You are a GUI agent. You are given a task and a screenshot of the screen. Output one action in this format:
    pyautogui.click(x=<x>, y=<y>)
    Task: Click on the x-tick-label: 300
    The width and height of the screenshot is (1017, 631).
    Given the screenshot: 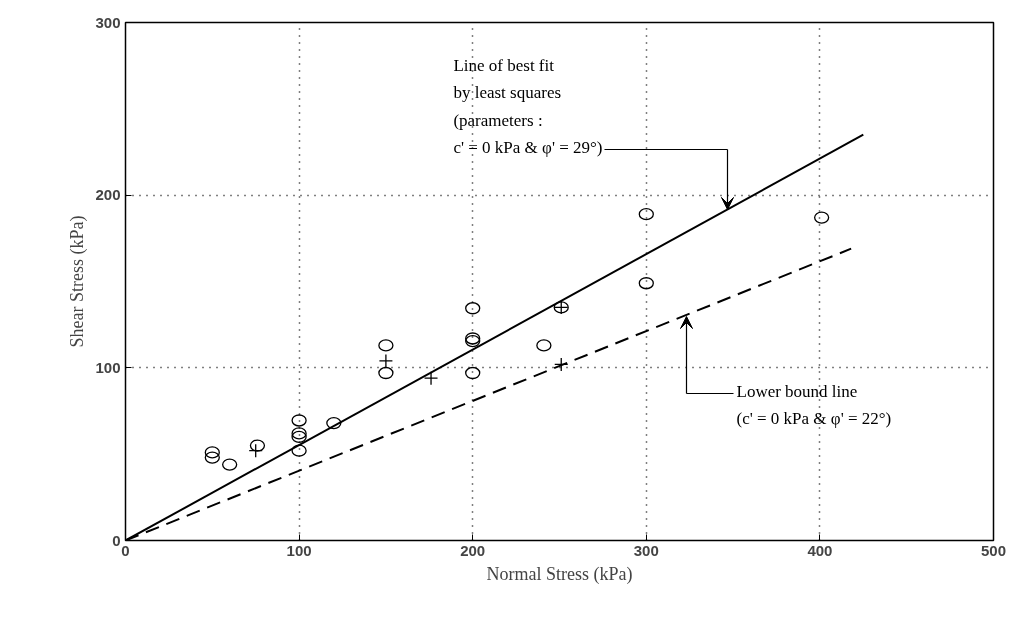 What is the action you would take?
    pyautogui.click(x=646, y=550)
    